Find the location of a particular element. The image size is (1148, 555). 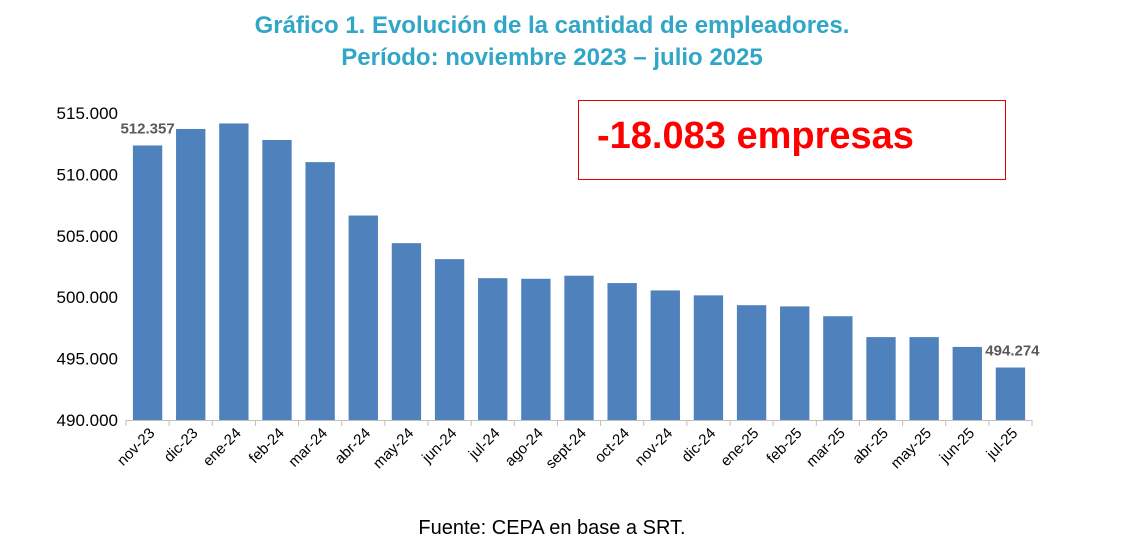

annotation-text: -18.083 empresas is located at coordinates (755, 136).